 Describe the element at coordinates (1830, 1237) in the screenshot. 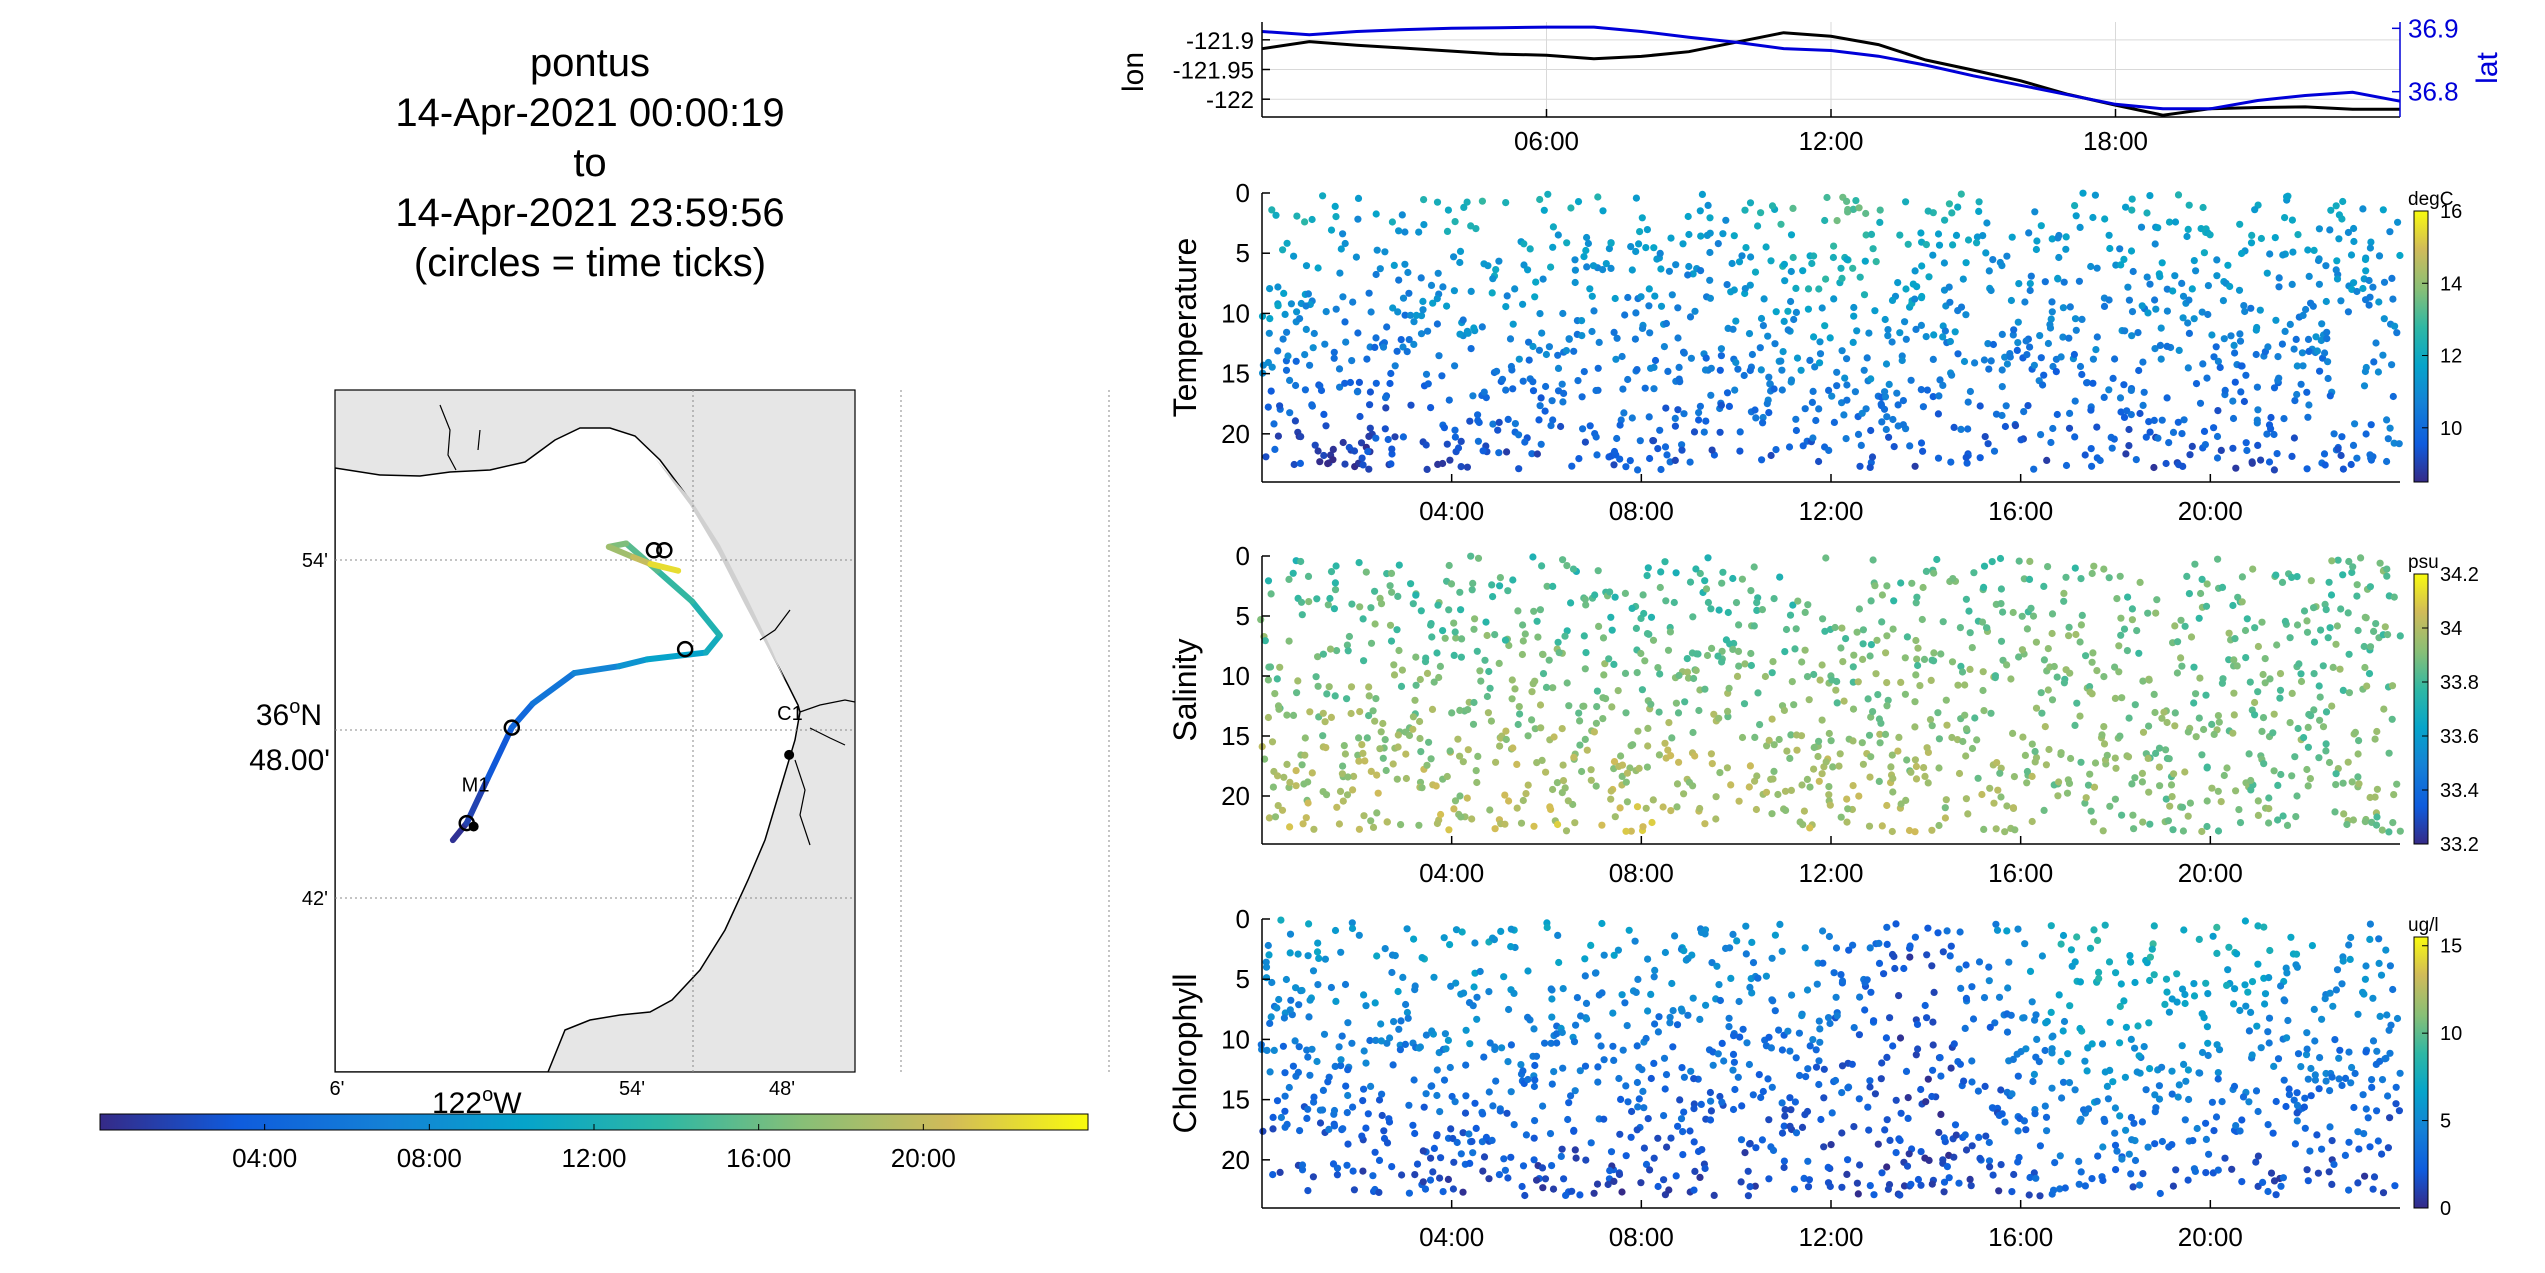

I see `scatter-x-tick-label: 12:00` at that location.